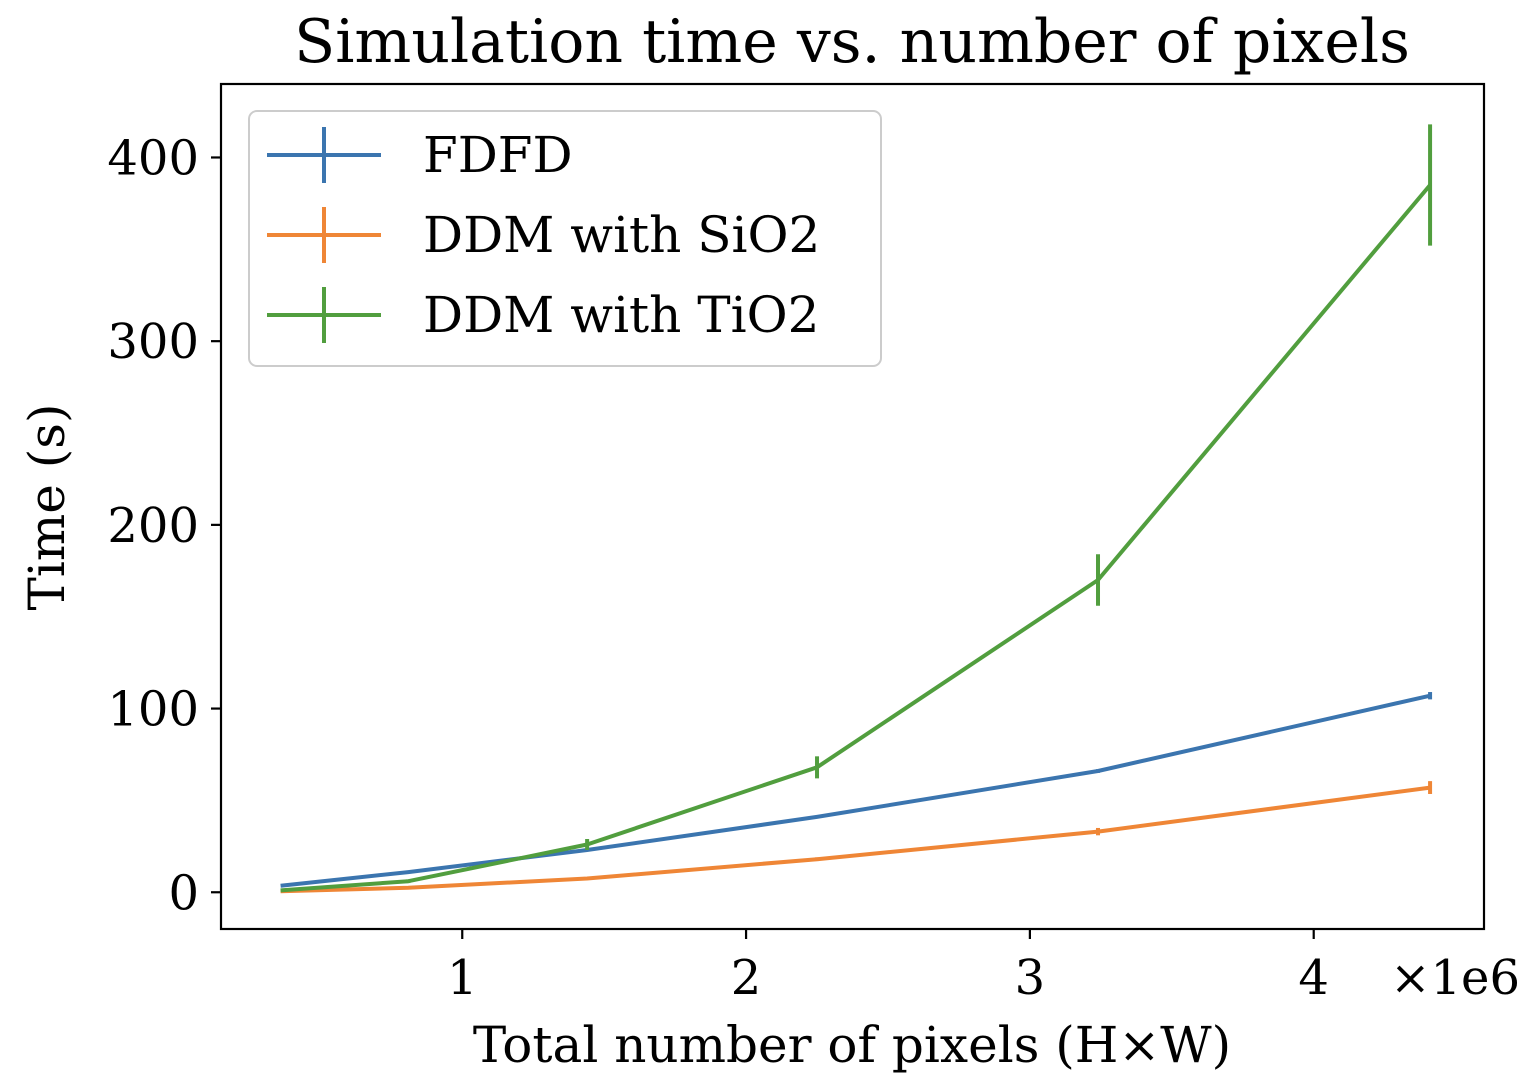 The height and width of the screenshot is (1088, 1536). Describe the element at coordinates (153, 158) in the screenshot. I see `y-tick-label: 400` at that location.